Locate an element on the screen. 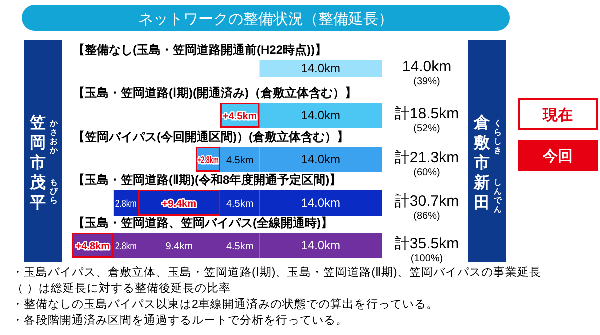 This screenshot has width=600, height=335. y-tick-label: 【玉島・笠岡道路(Ⅱ期)(令和8年度開通予定区間)】 is located at coordinates (207, 180).